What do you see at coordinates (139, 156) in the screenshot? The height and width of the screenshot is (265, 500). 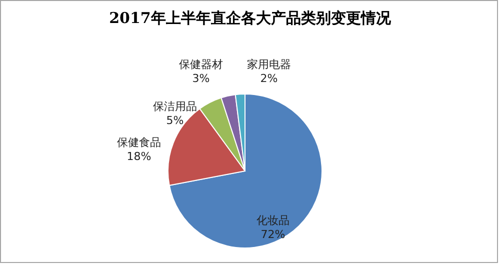 I see `data-label: 18%` at bounding box center [139, 156].